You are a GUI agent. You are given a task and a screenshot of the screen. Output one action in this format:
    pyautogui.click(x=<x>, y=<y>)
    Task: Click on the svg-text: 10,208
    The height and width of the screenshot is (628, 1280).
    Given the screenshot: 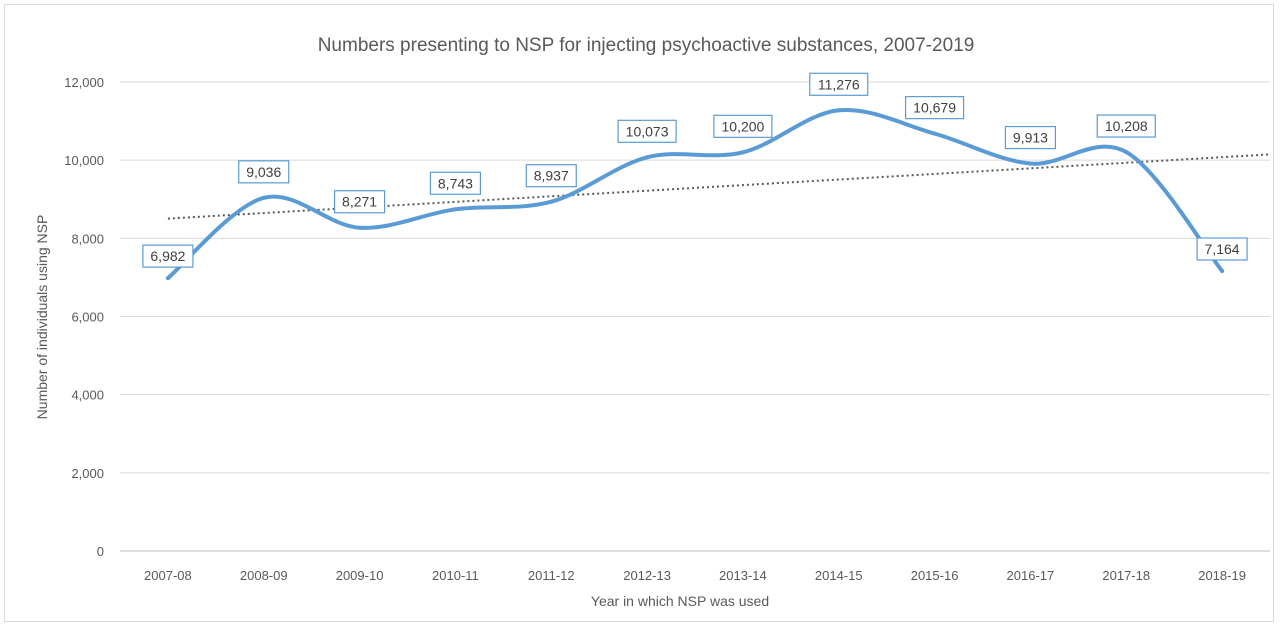 What is the action you would take?
    pyautogui.click(x=1126, y=126)
    